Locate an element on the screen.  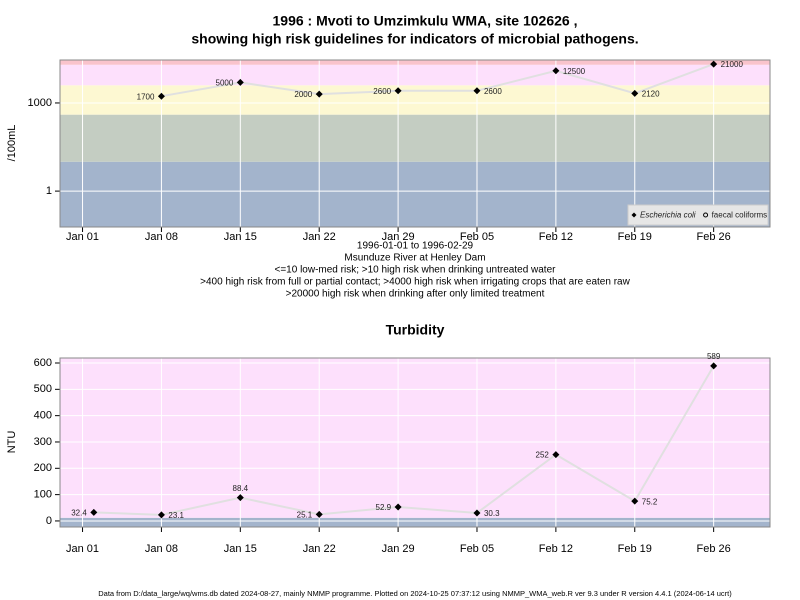
data-label: 88.4 is located at coordinates (241, 488).